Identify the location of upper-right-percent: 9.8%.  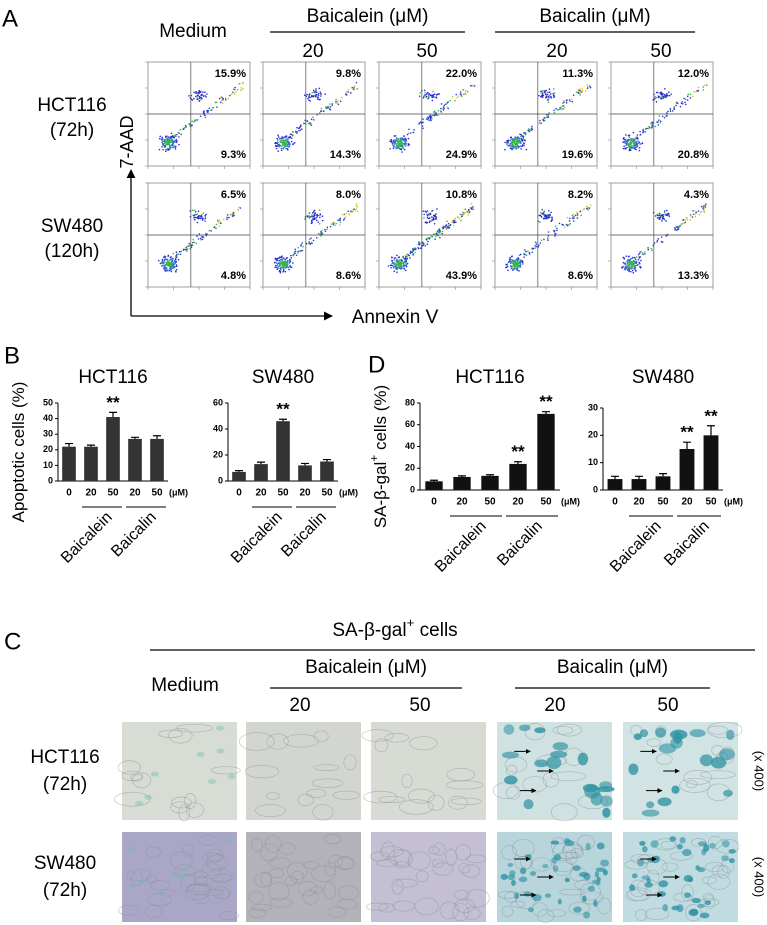
(348, 74).